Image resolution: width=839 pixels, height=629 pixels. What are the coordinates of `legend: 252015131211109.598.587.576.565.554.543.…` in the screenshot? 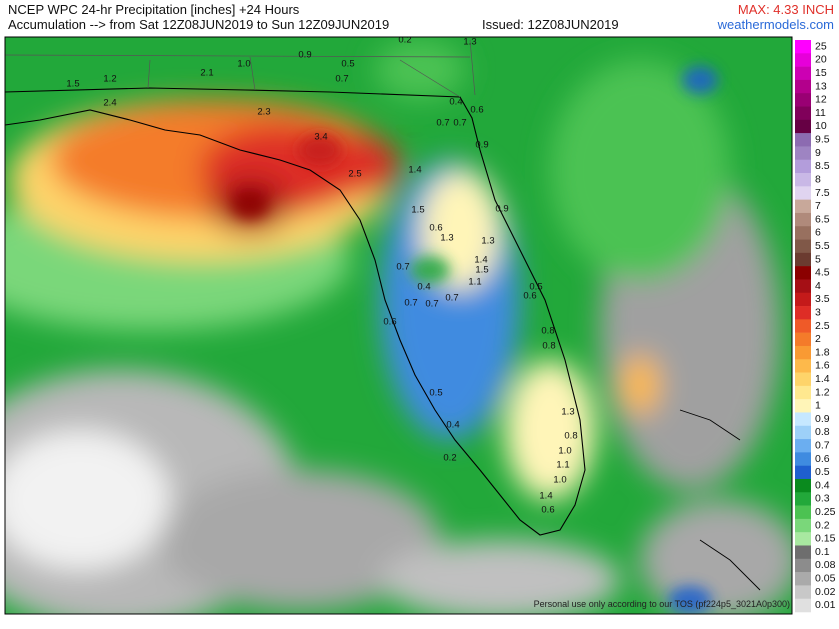 It's located at (815, 326).